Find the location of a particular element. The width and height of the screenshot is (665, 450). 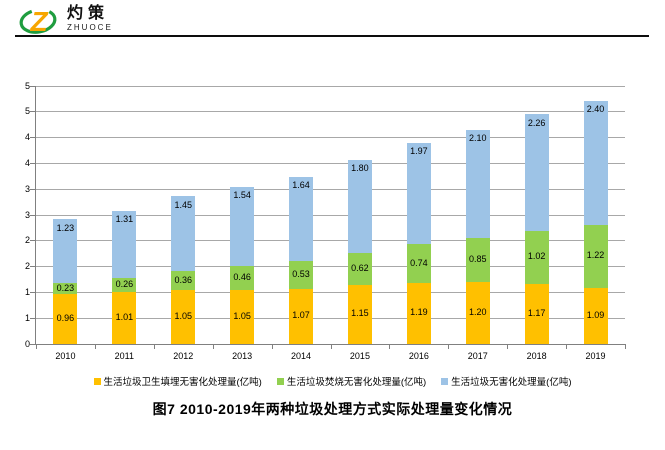

data-label-incineration: 0.62 is located at coordinates (360, 267).